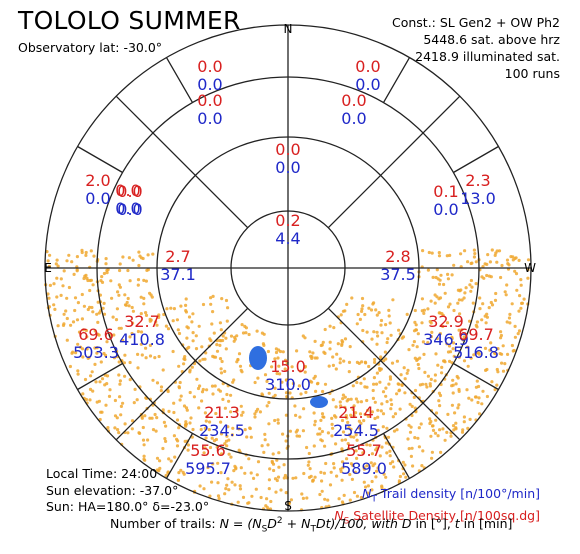 Image resolution: width=580 pixels, height=554 pixels. I want to click on trail-density-value: 4.4, so click(287, 238).